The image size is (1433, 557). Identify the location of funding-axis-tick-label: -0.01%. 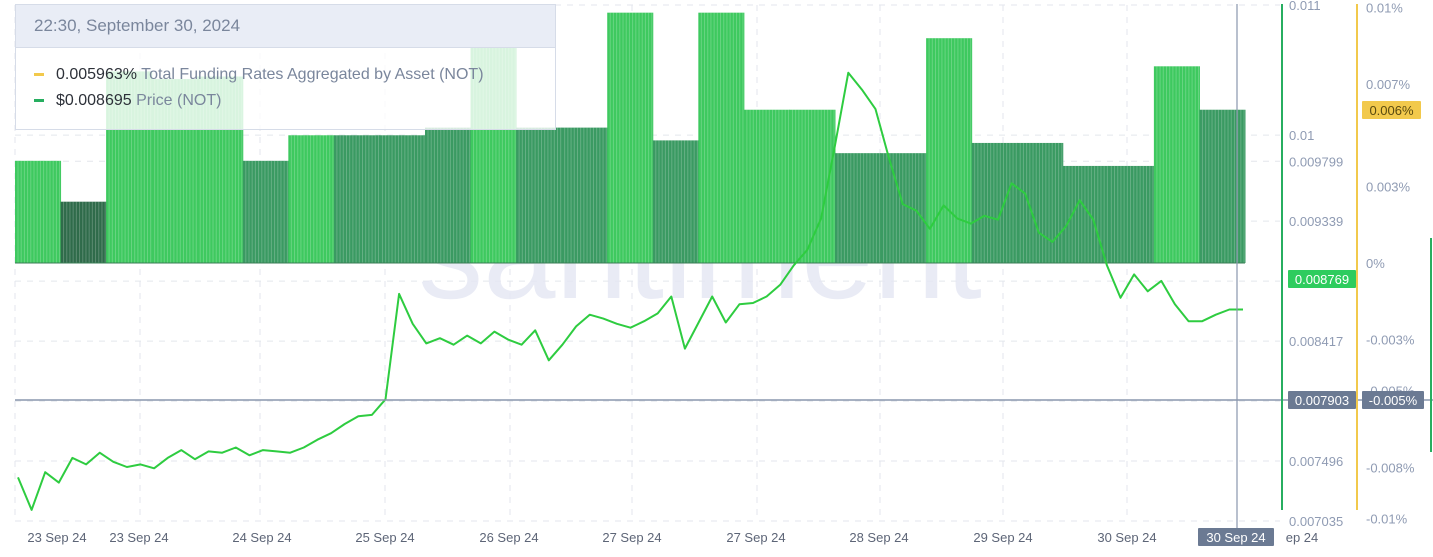
(1387, 518).